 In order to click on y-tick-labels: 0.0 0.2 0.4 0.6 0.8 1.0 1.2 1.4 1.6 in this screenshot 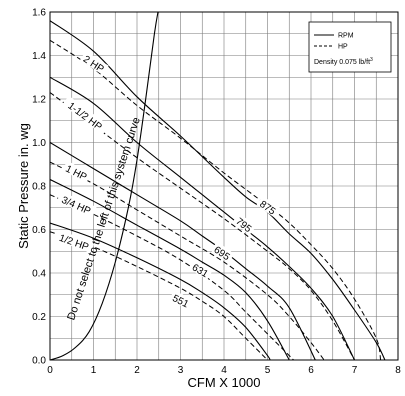, I will do `click(39, 187)`.